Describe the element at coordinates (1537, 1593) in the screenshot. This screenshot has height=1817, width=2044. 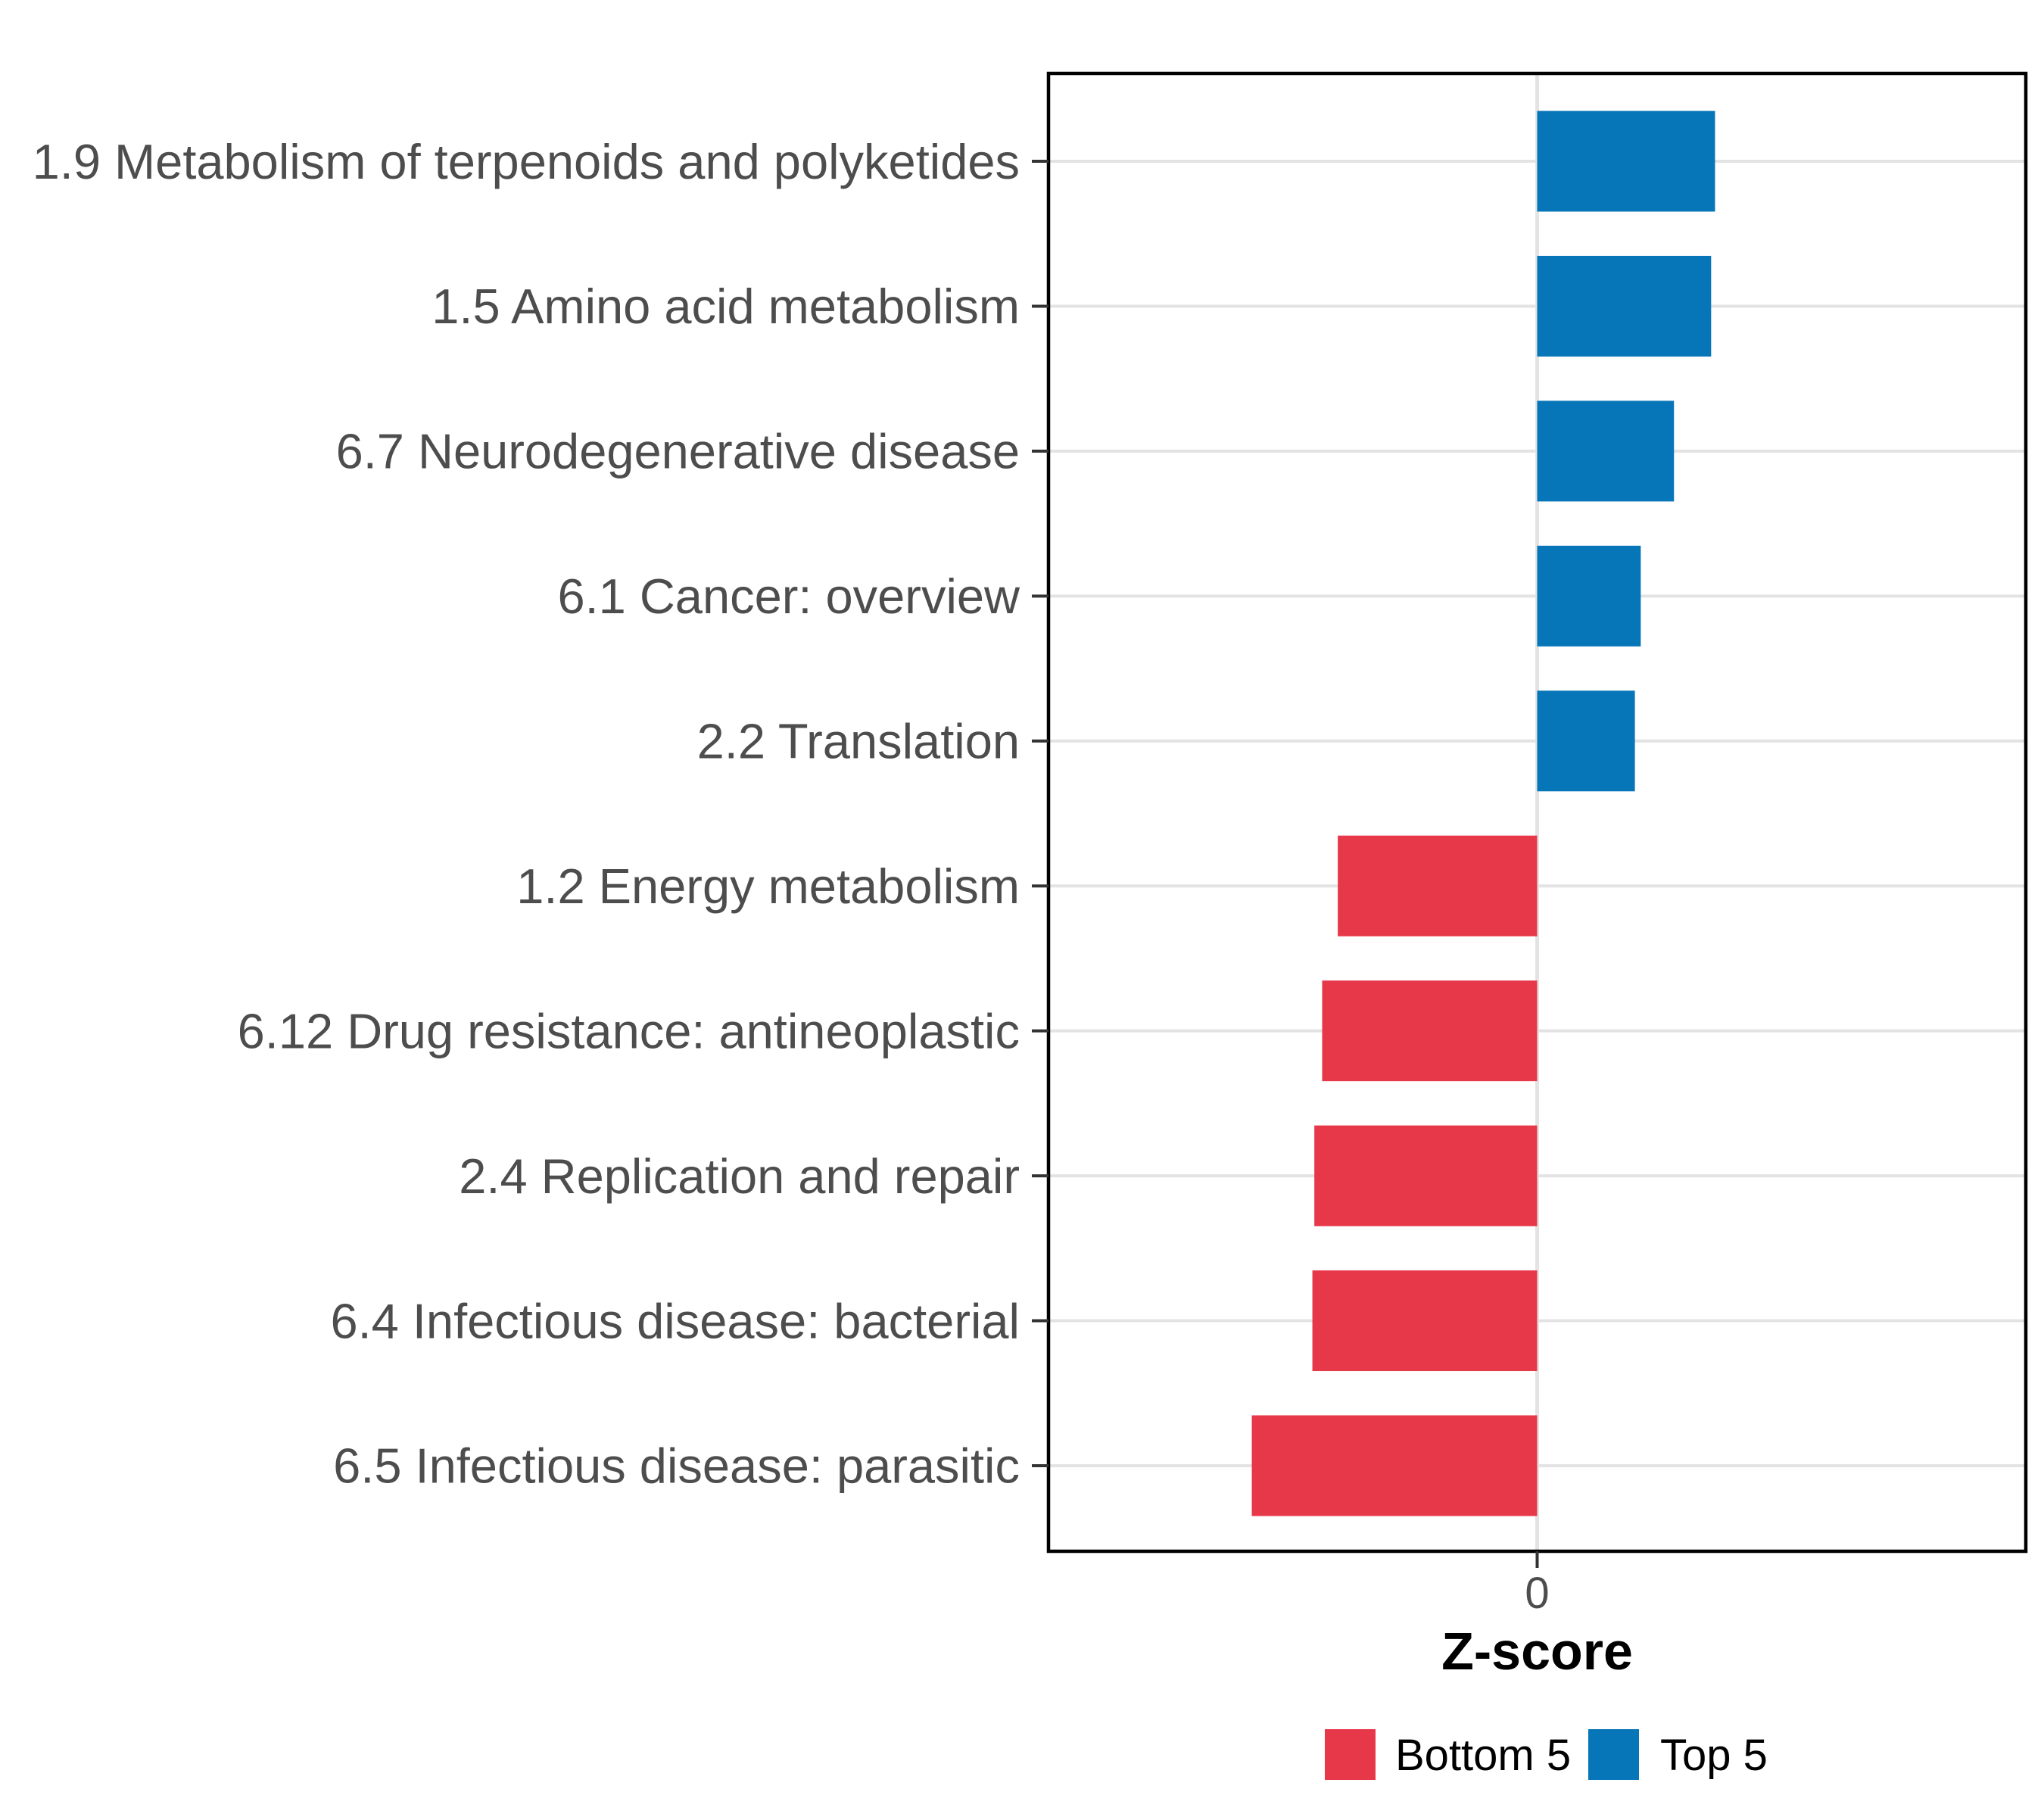
I see `x-tick-label: 0` at that location.